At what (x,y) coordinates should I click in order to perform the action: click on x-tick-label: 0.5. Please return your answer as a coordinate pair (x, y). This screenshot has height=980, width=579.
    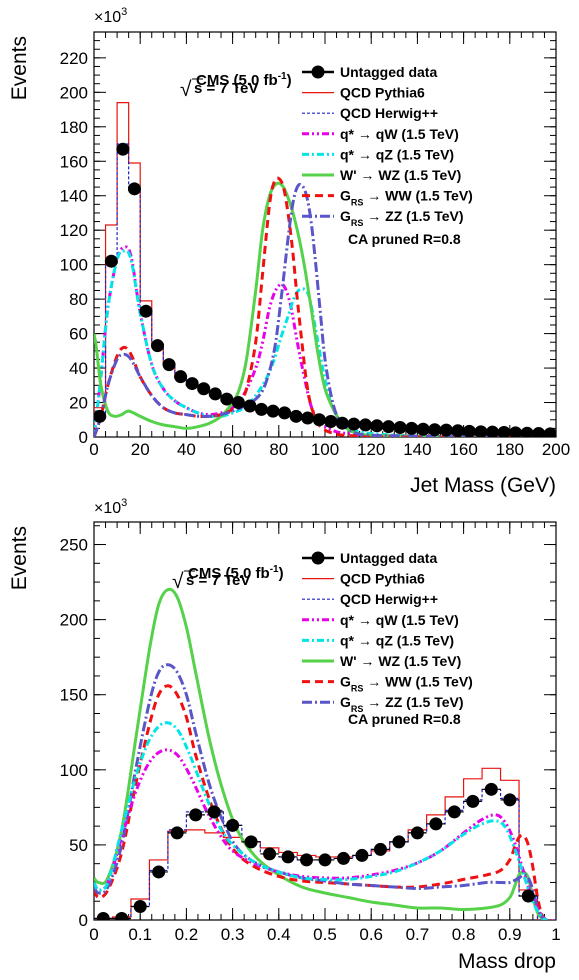
    Looking at the image, I should click on (325, 934).